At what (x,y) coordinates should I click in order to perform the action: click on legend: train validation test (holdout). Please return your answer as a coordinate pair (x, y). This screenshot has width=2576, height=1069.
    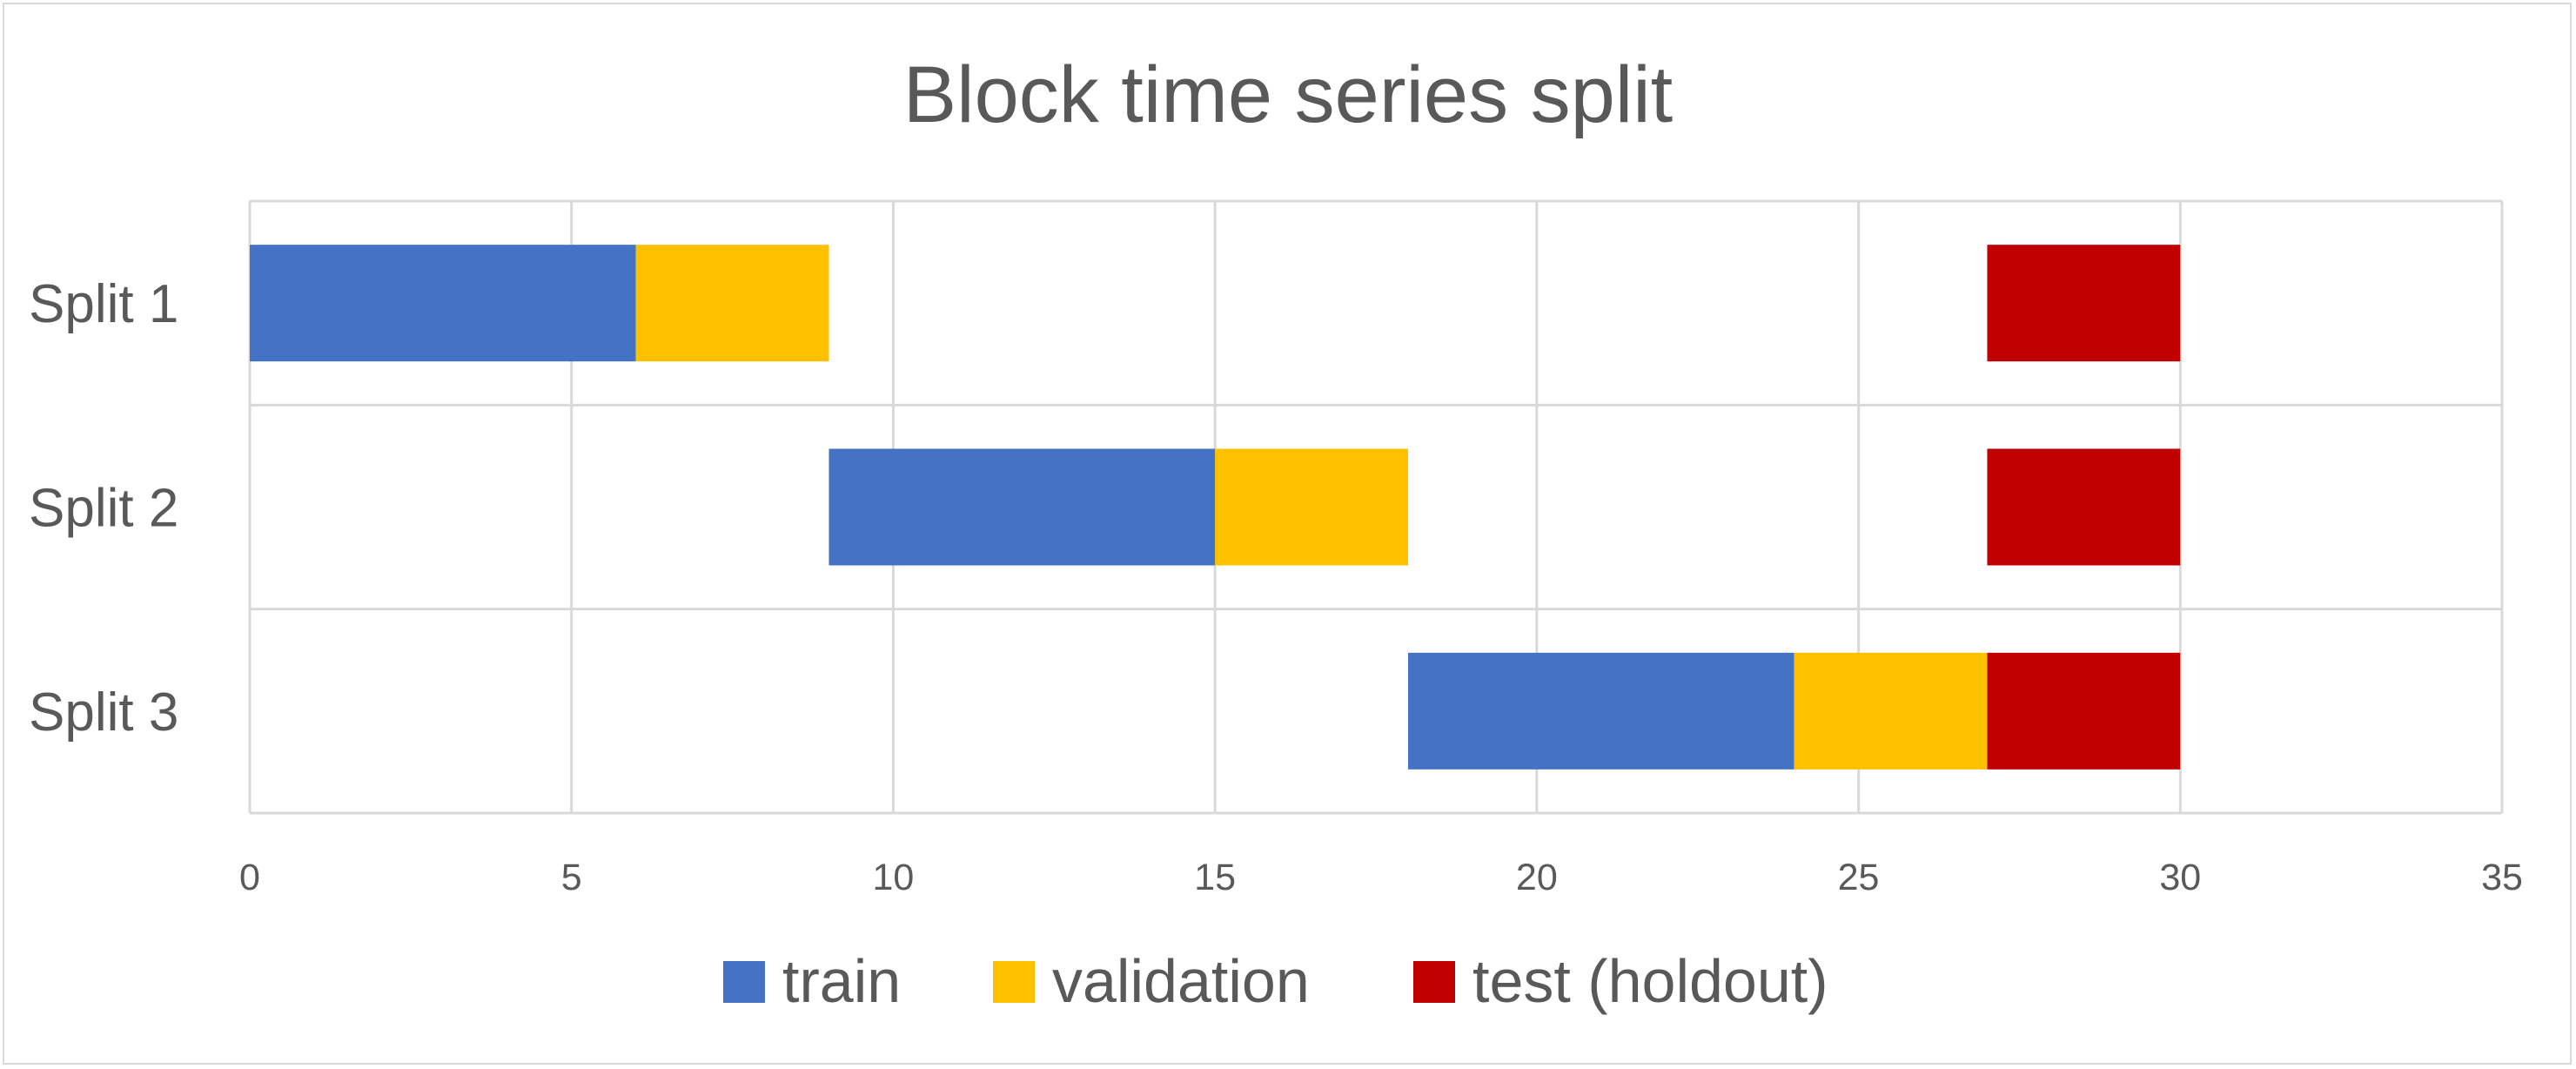
    Looking at the image, I should click on (1275, 981).